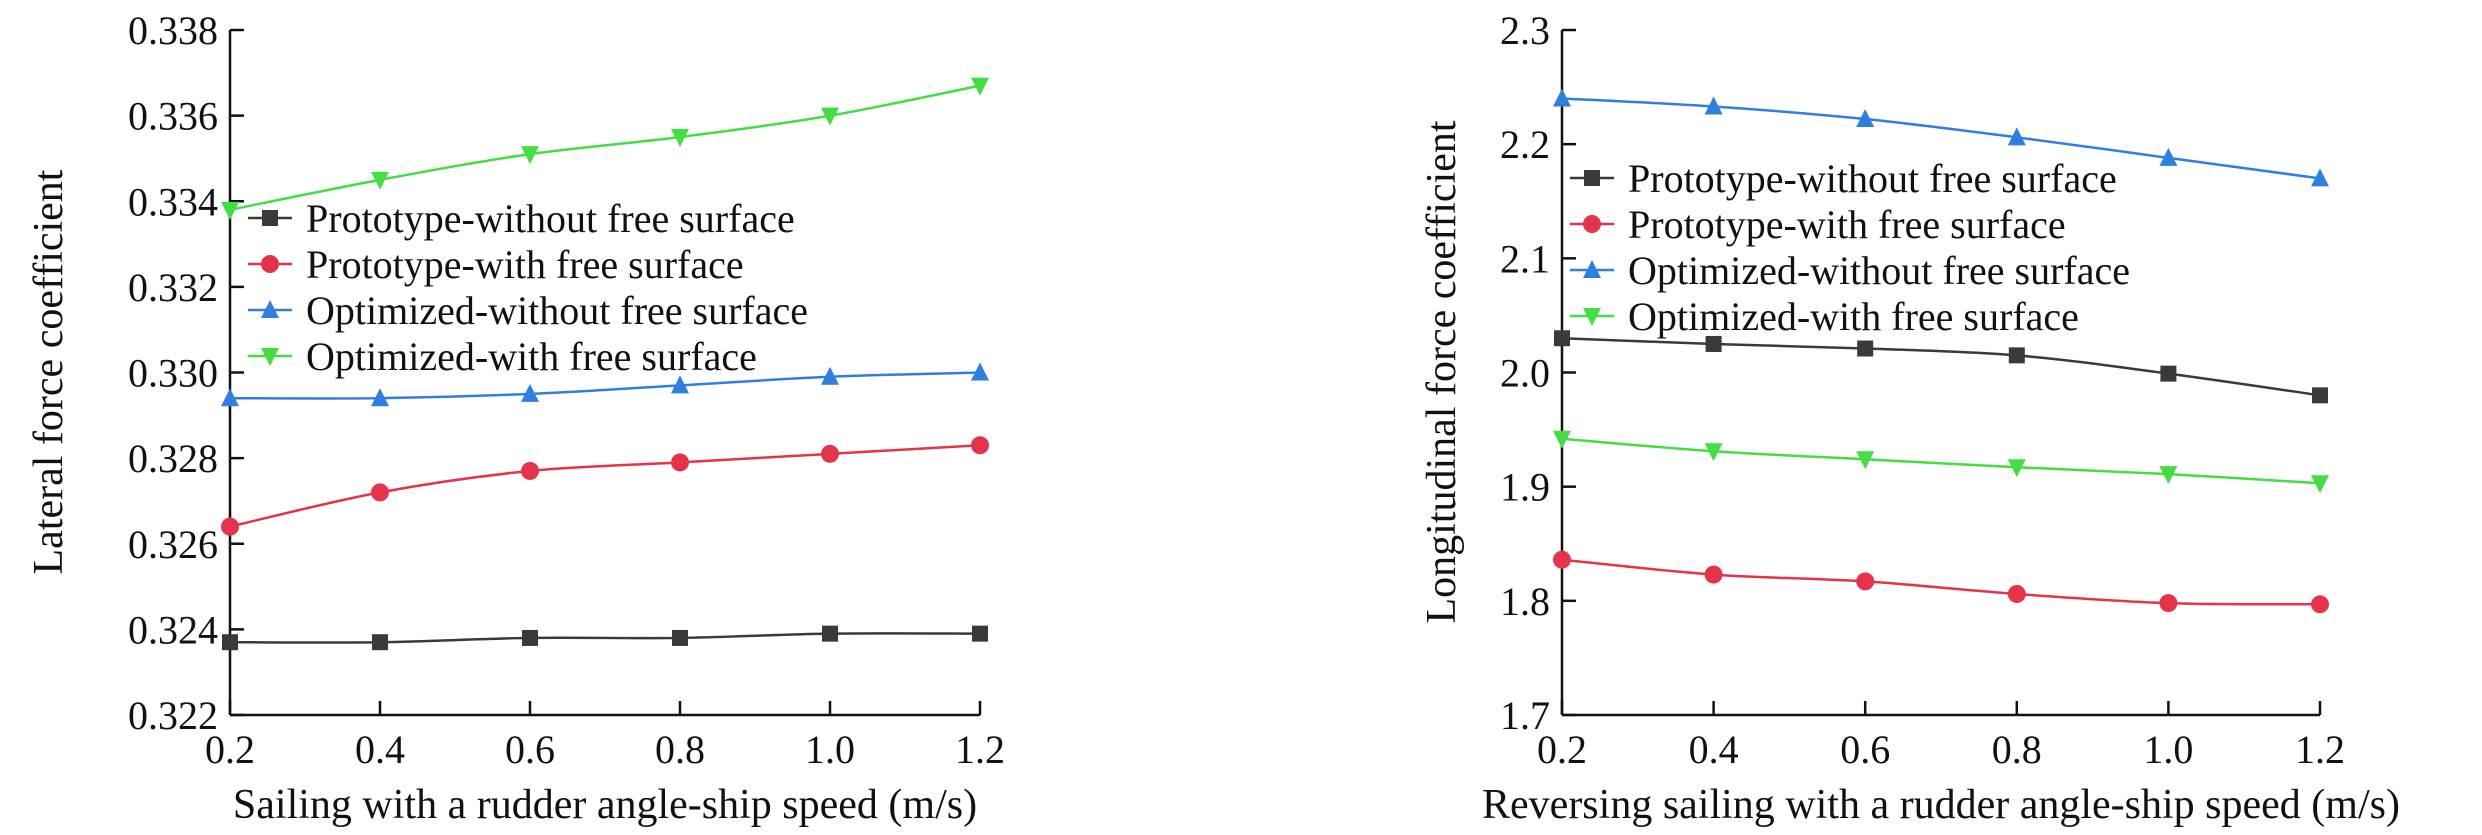 The height and width of the screenshot is (835, 2482). What do you see at coordinates (1525, 373) in the screenshot?
I see `y-tick-label: 2.0` at bounding box center [1525, 373].